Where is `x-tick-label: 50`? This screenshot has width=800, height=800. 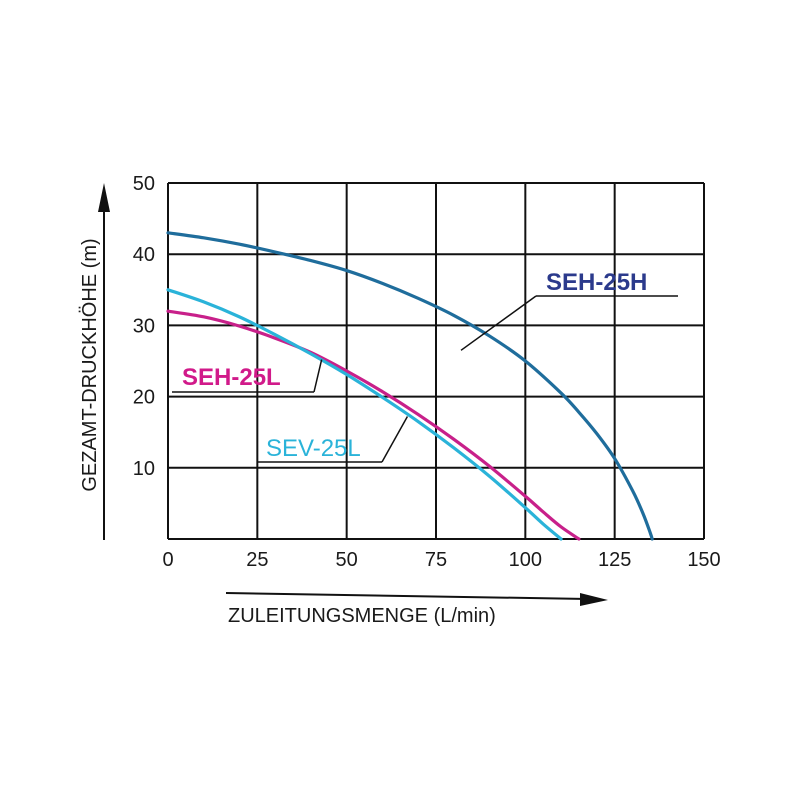
x-tick-label: 50 is located at coordinates (347, 560).